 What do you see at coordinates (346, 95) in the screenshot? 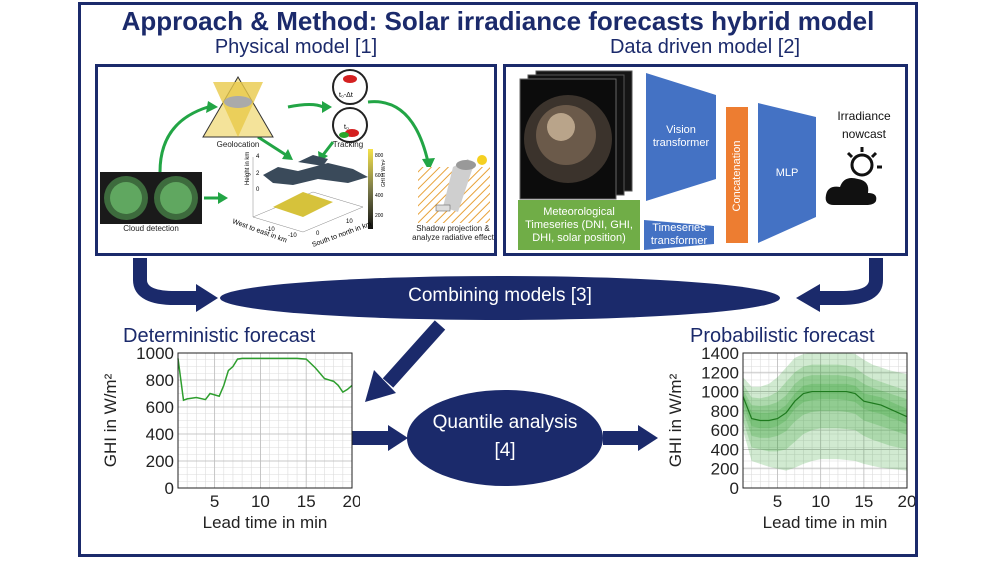
I see `tracking-t1-label: t₀-Δt` at bounding box center [346, 95].